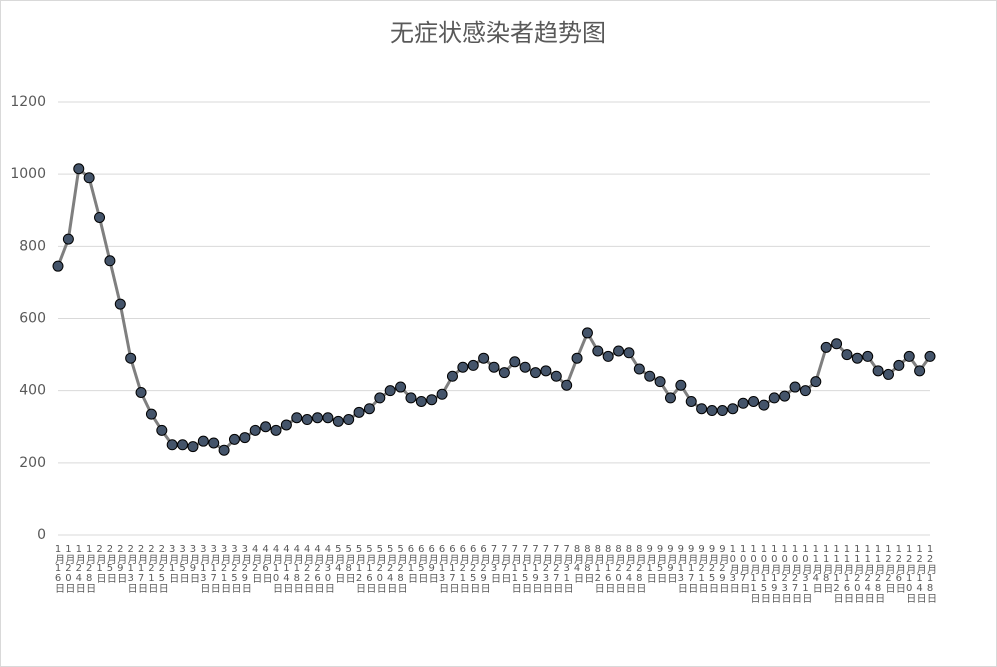  What do you see at coordinates (702, 568) in the screenshot?
I see `x-tick-label: 9月21日` at bounding box center [702, 568].